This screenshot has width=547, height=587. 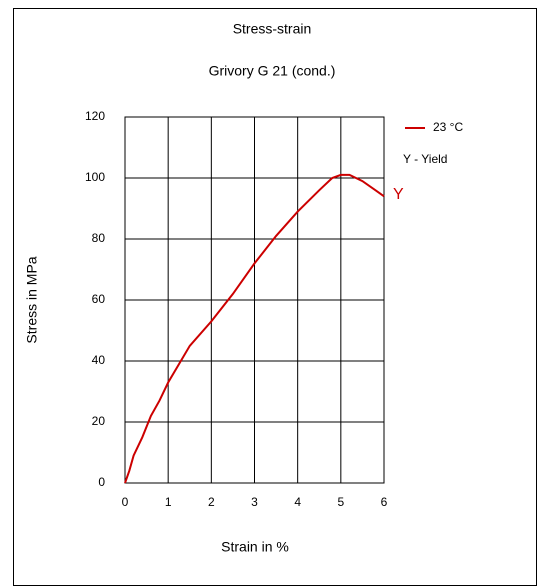 I want to click on yield-marker: Y, so click(x=398, y=194).